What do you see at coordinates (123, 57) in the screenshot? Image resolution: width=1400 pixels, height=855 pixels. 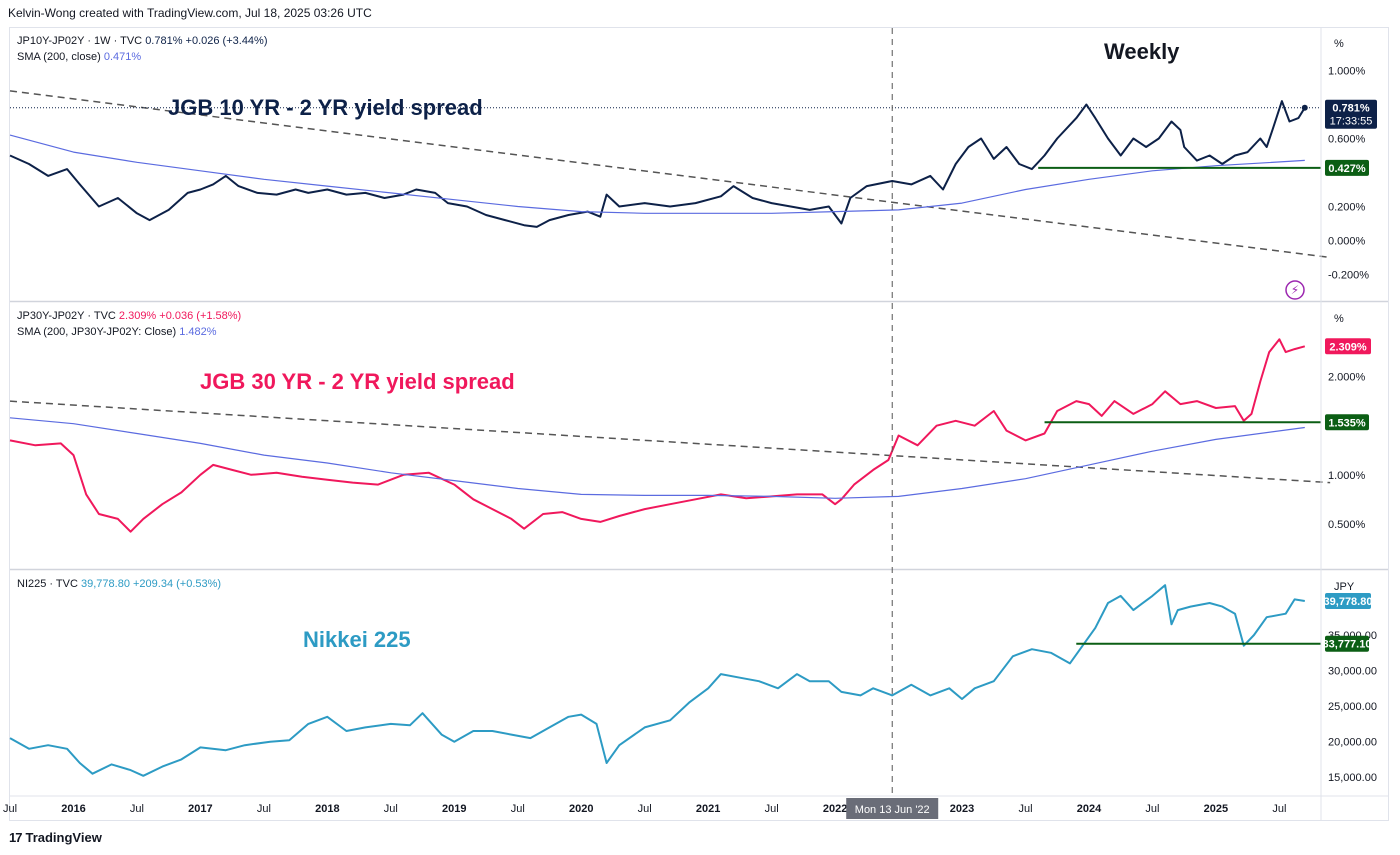 I see `legend-sma-value: 0.471%` at bounding box center [123, 57].